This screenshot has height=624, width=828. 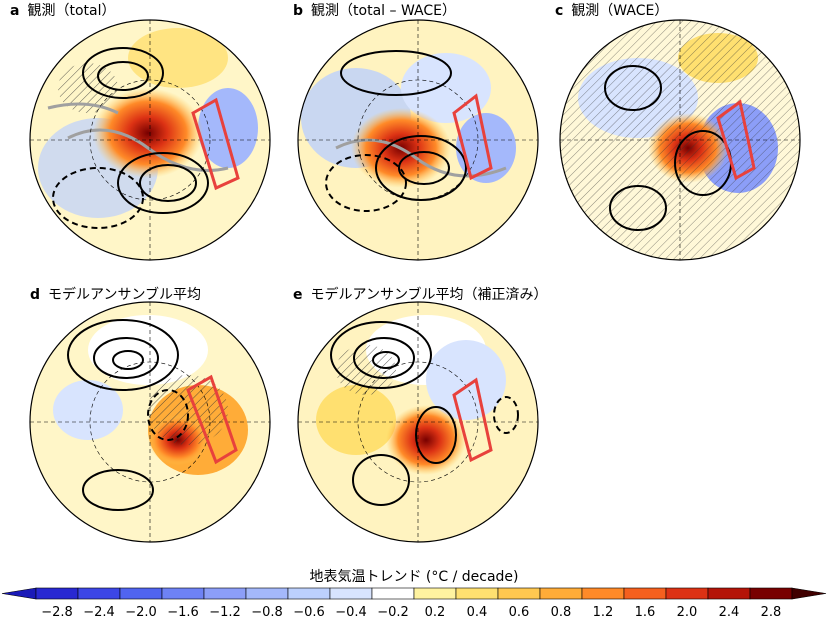 What do you see at coordinates (519, 612) in the screenshot?
I see `colorbar-tick-label: 0.6` at bounding box center [519, 612].